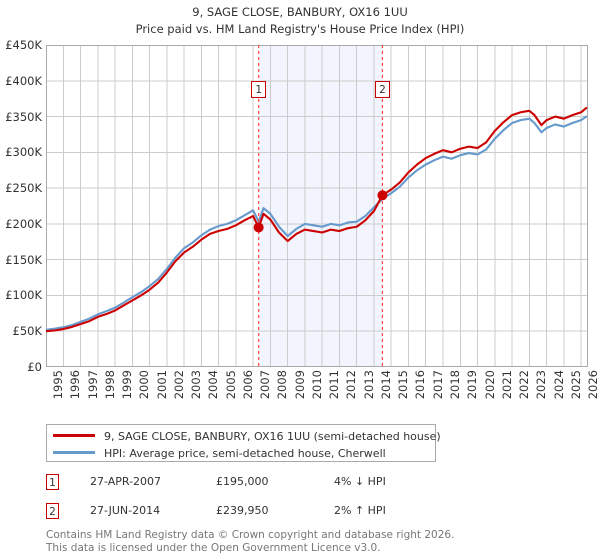 The height and width of the screenshot is (560, 600). What do you see at coordinates (360, 481) in the screenshot?
I see `transaction-hpi-delta-1: 4% ↓ HPI` at bounding box center [360, 481].